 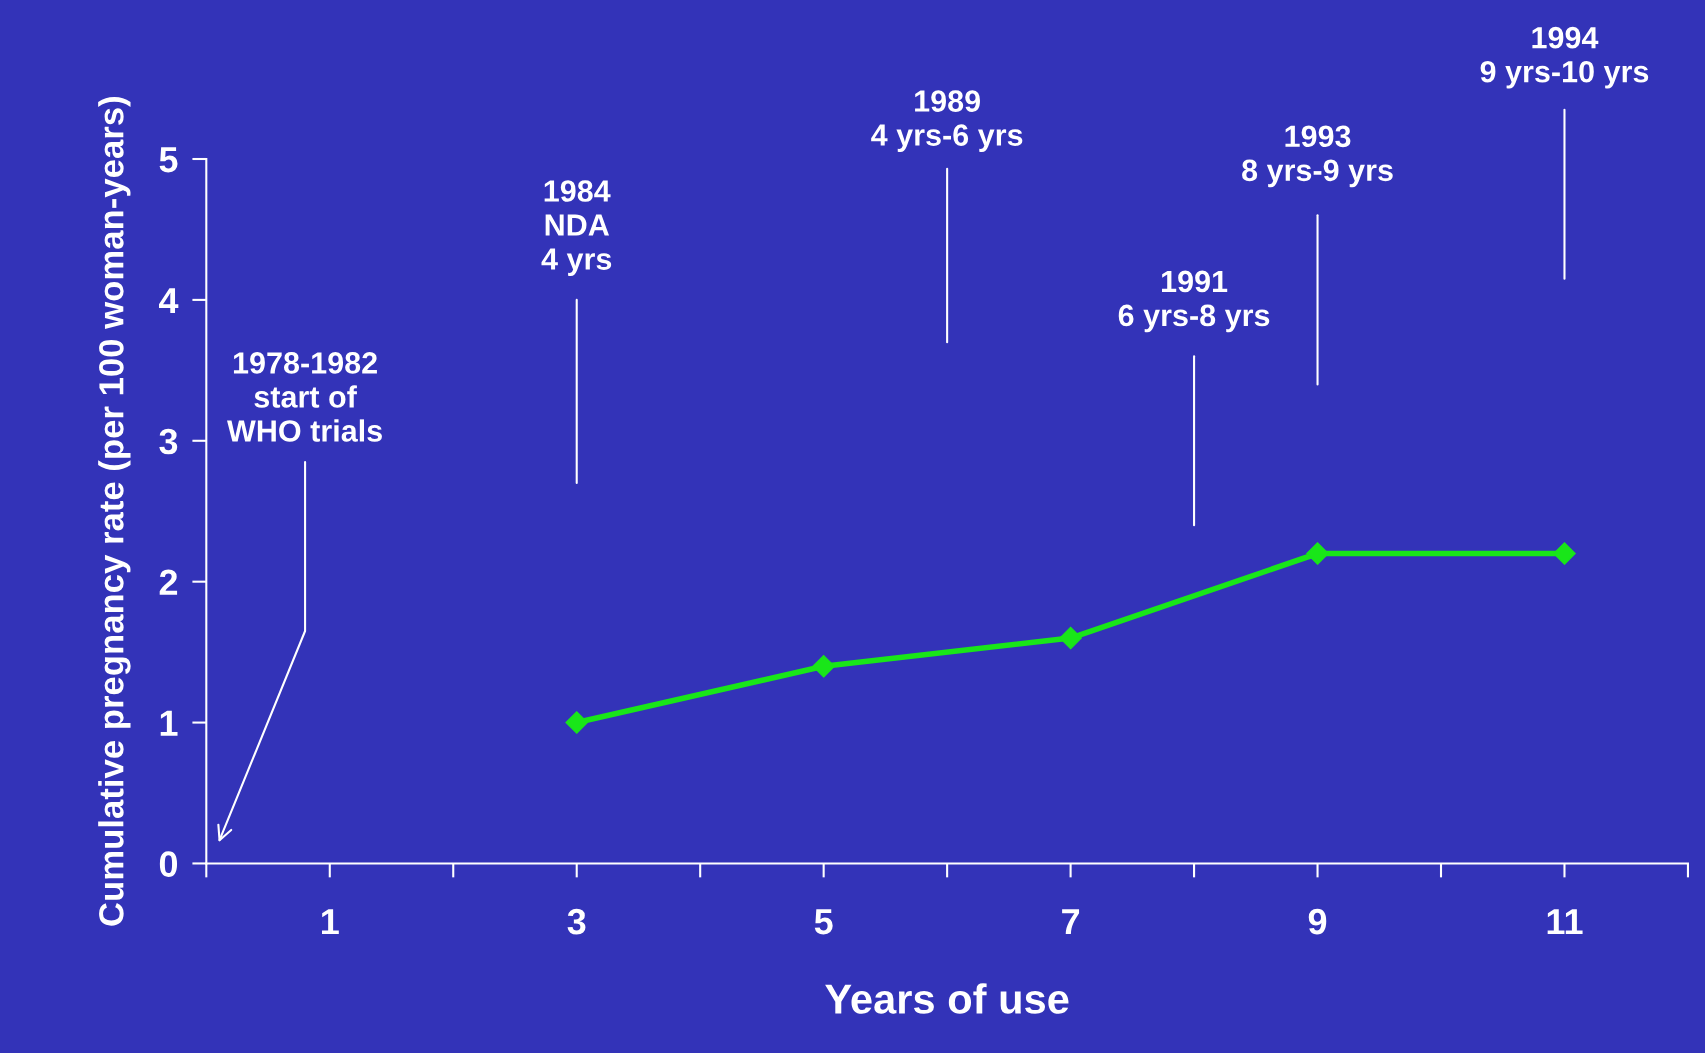 What do you see at coordinates (168, 864) in the screenshot?
I see `y-tick-label: 0` at bounding box center [168, 864].